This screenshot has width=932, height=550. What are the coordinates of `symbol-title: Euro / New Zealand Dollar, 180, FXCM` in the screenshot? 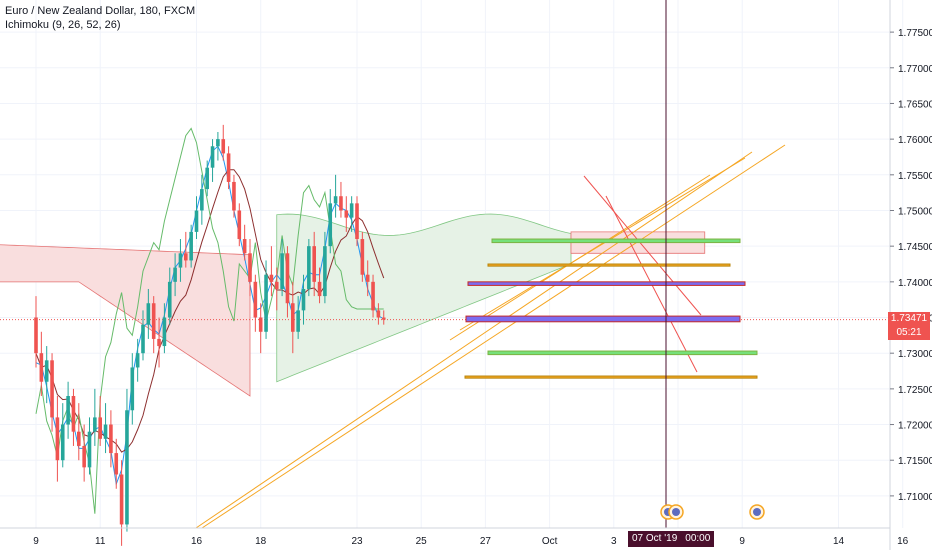 It's located at (100, 11).